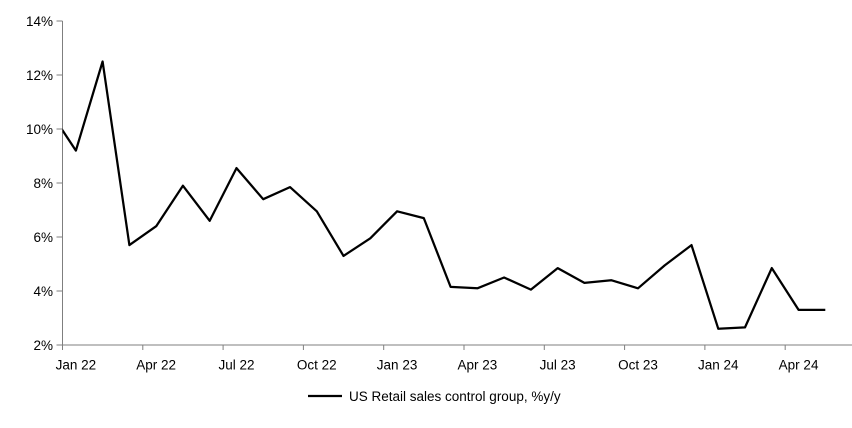 Image resolution: width=852 pixels, height=428 pixels. Describe the element at coordinates (317, 365) in the screenshot. I see `x-axis-label: Oct 22` at that location.